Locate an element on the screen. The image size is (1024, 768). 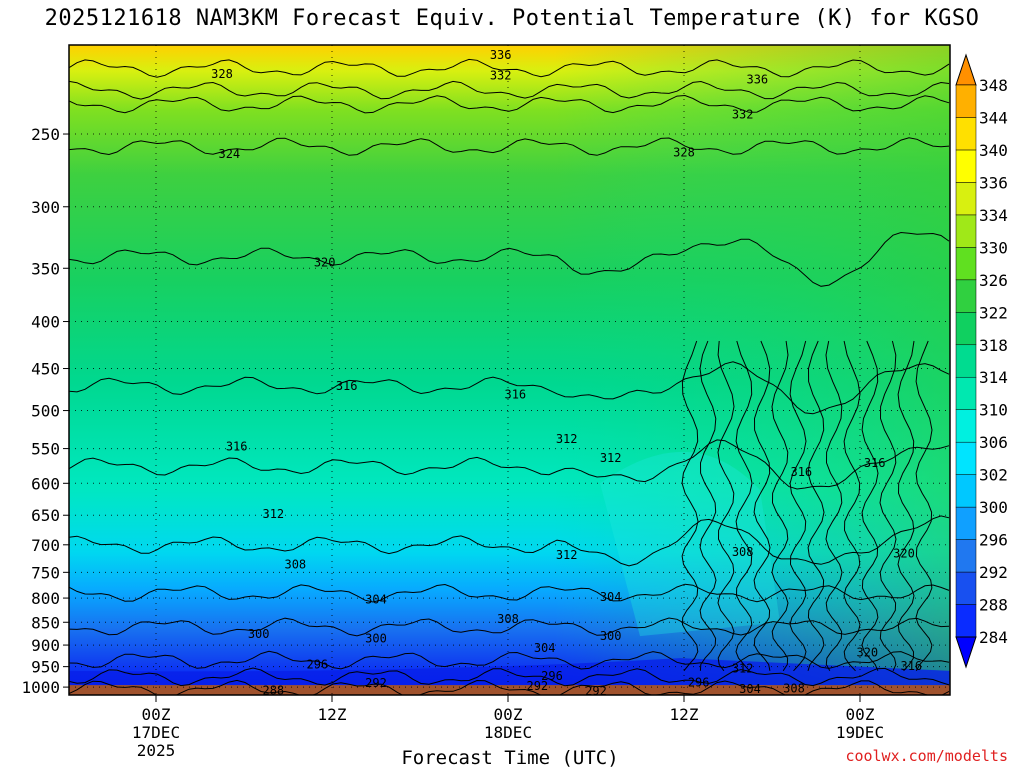
y-tick-label: 250 is located at coordinates (45, 134).